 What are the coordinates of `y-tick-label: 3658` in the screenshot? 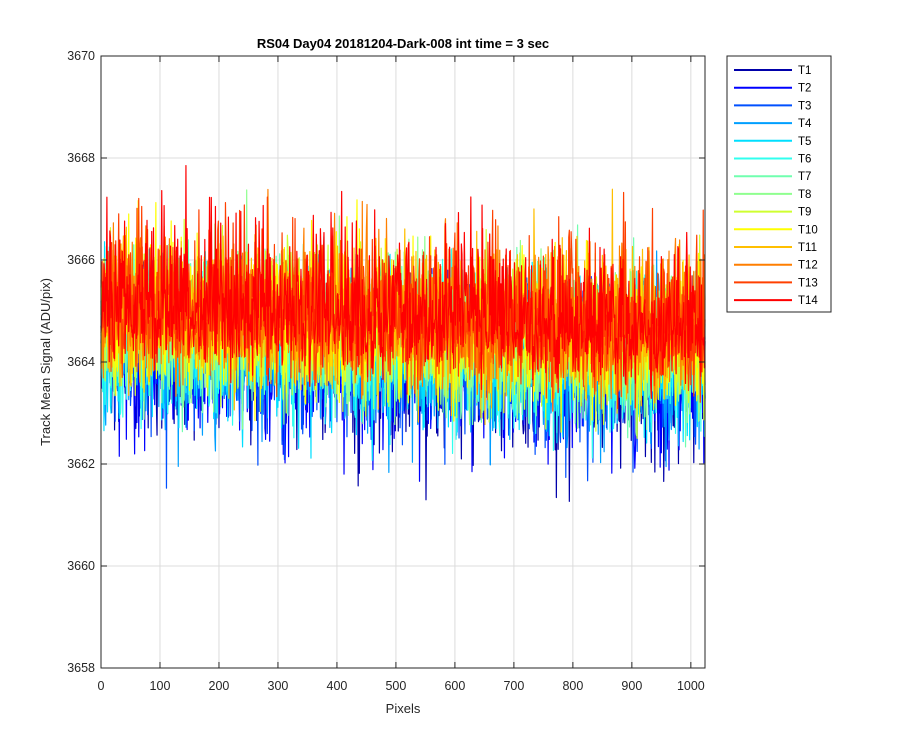 It's located at (81, 668).